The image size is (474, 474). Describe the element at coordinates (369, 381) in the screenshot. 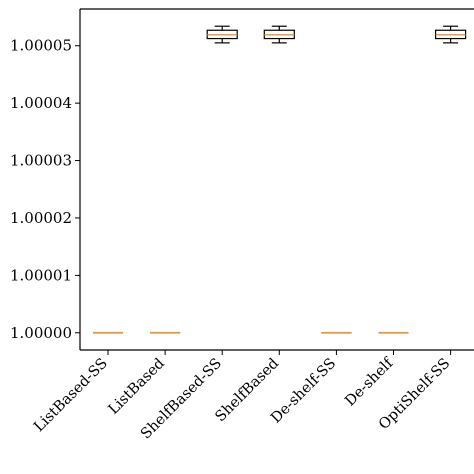

I see `x-category-label: De-shelf` at that location.